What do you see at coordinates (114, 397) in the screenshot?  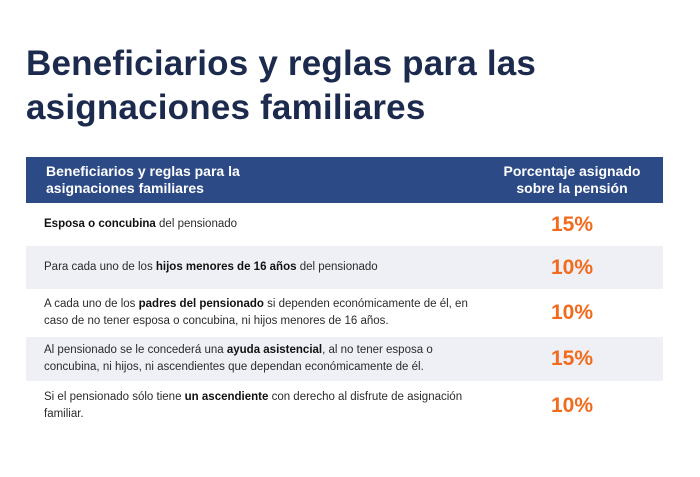 I see `desc-text: Si el pensionado sólo tiene` at bounding box center [114, 397].